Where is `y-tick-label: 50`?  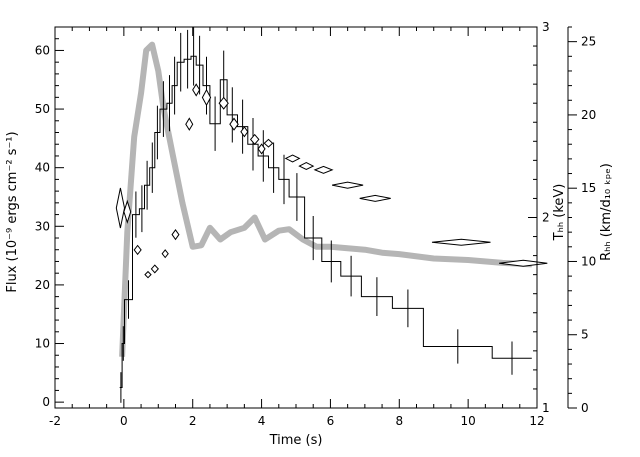
y-tick-label: 50 is located at coordinates (42, 109).